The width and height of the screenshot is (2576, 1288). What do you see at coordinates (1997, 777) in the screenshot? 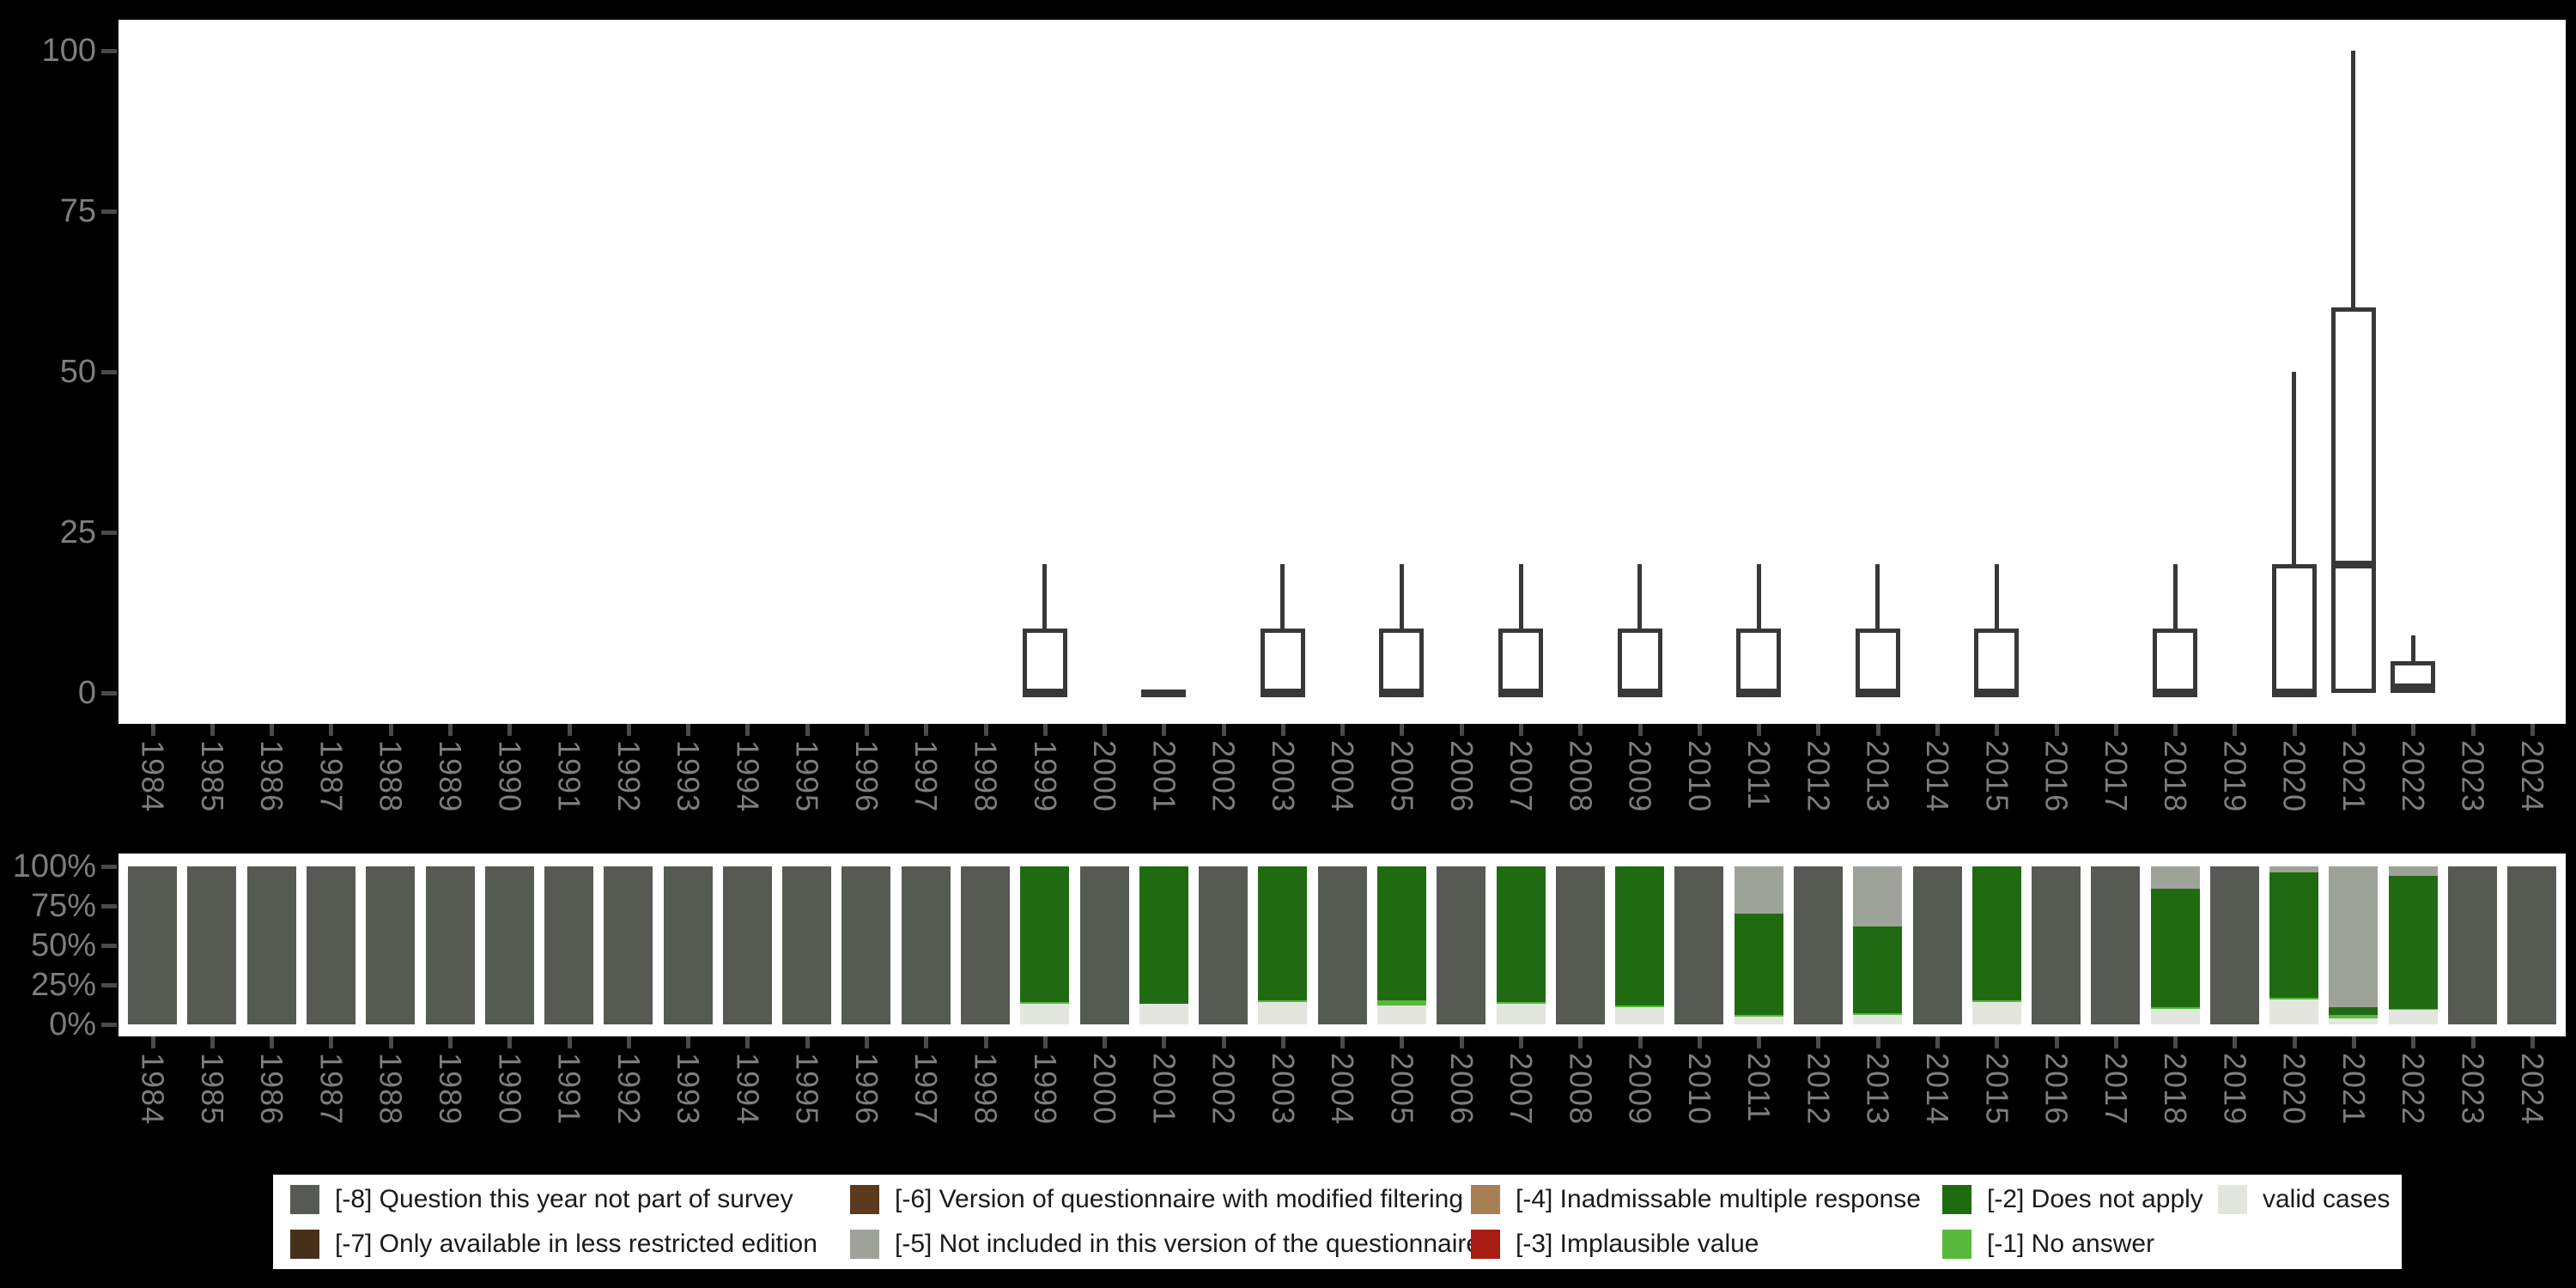
I see `x-axis-year-label: 2015` at bounding box center [1997, 777].